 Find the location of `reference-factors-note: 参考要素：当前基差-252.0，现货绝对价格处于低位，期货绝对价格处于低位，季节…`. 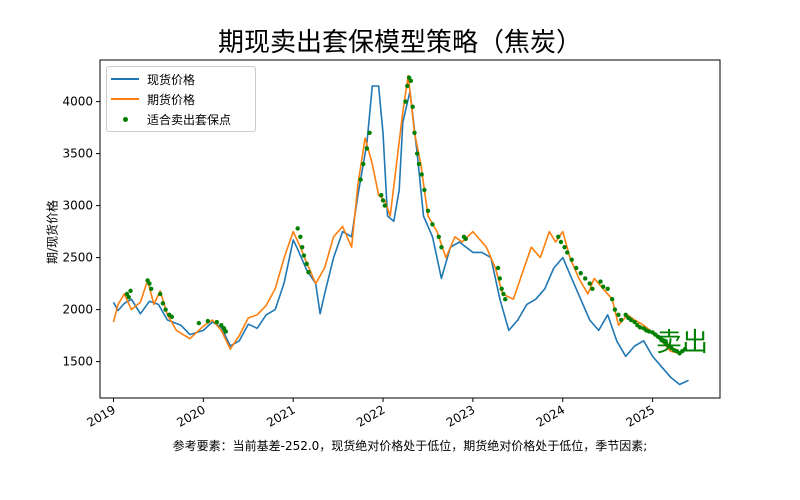

reference-factors-note: 参考要素：当前基差-252.0，现货绝对价格处于低位，期货绝对价格处于低位，季节… is located at coordinates (410, 446).